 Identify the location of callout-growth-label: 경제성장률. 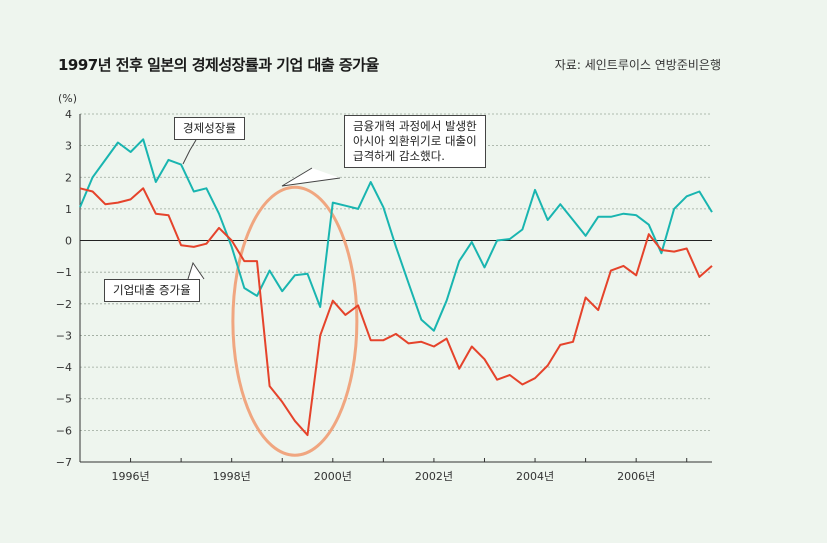
(209, 128).